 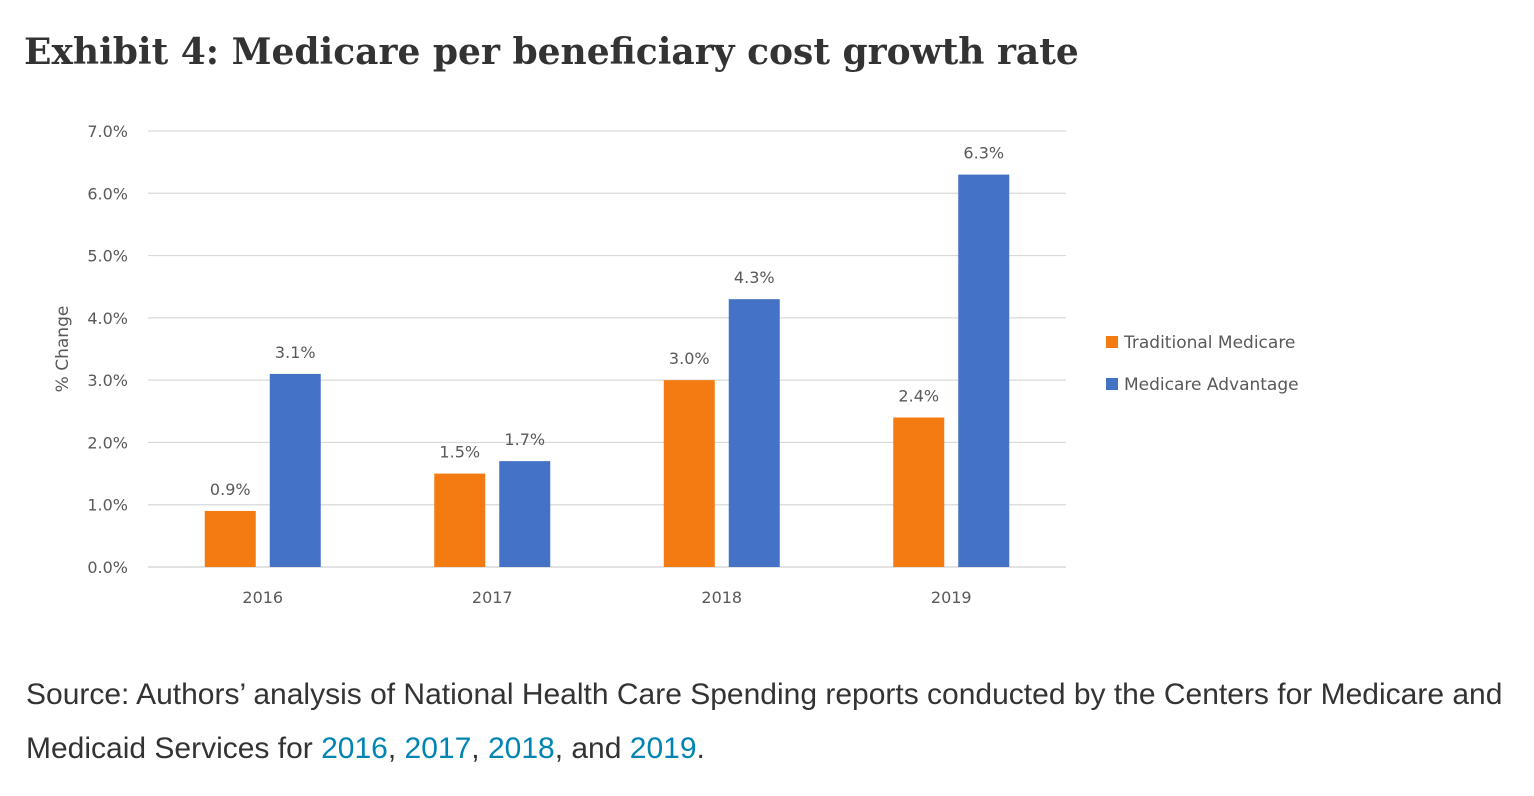 I want to click on legend: Traditional Medicare Medicare Advantage, so click(x=1202, y=364).